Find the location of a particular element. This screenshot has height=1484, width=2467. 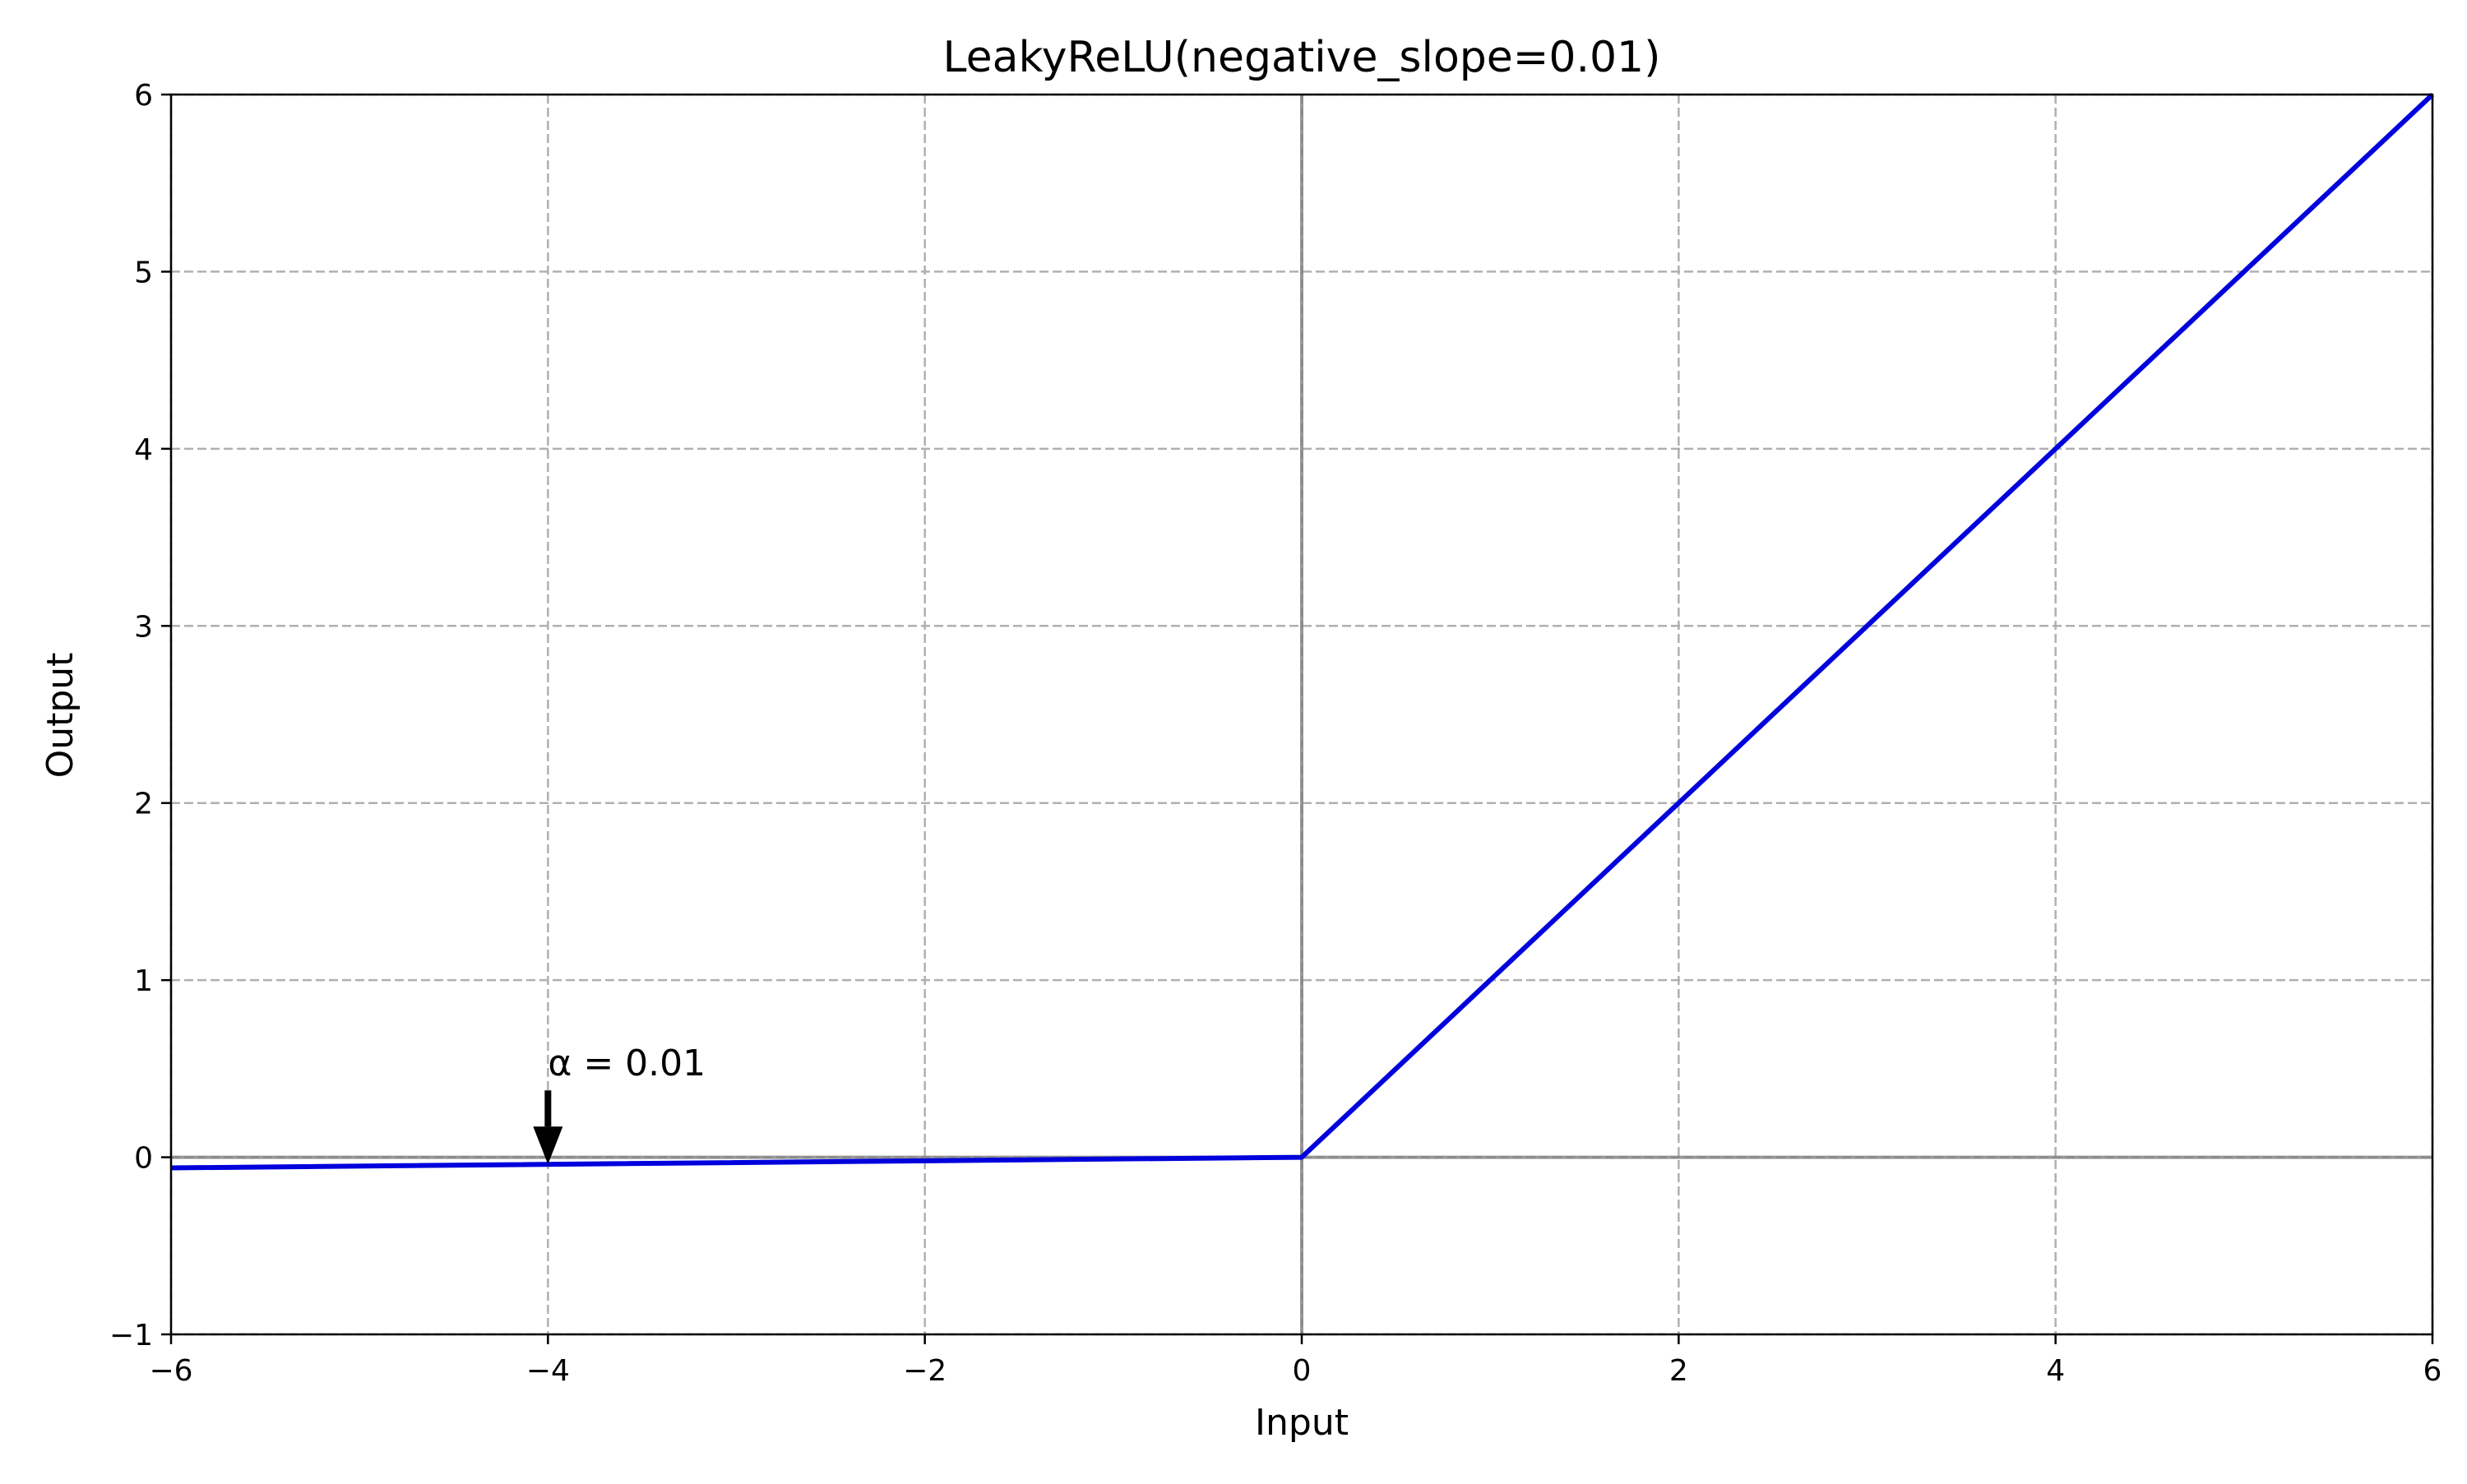

x-tick-label: −6 is located at coordinates (171, 1371).